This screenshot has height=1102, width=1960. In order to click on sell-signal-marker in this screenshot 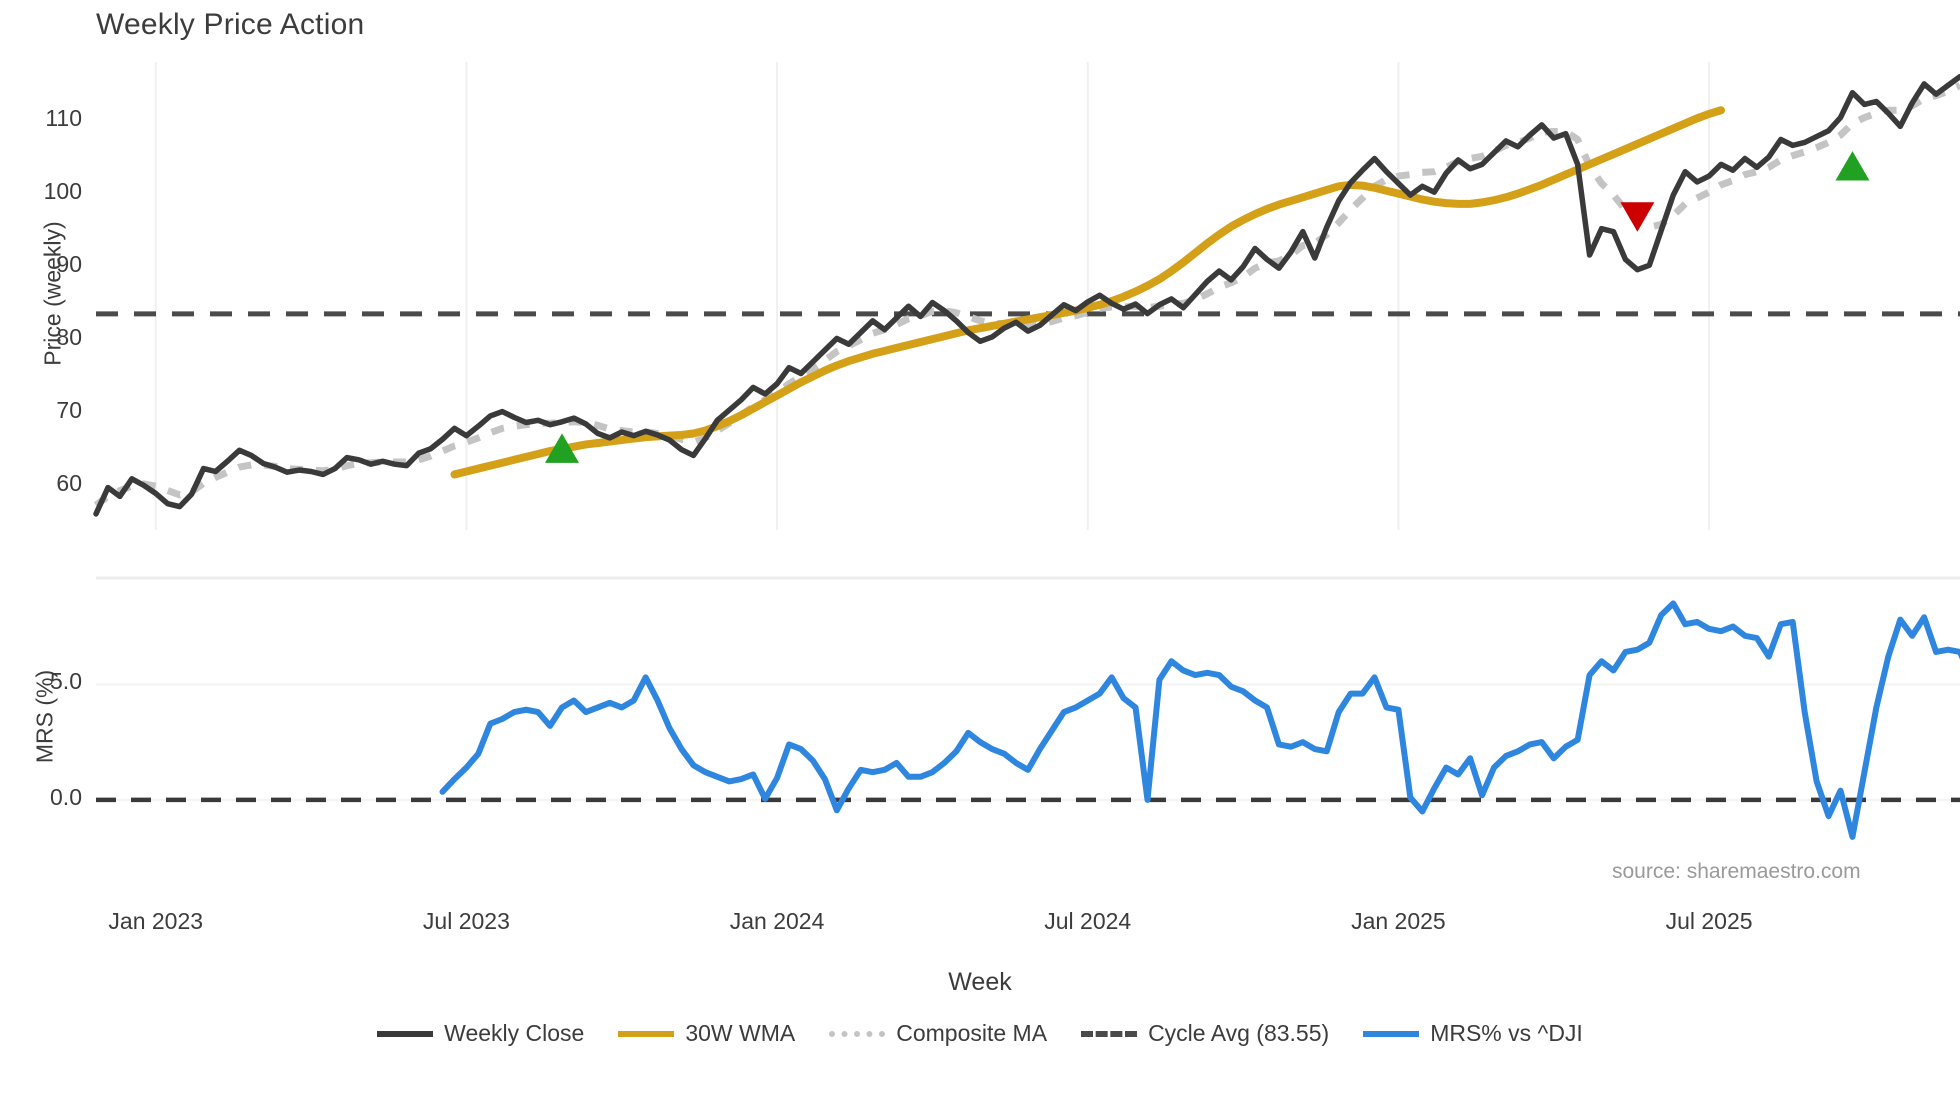, I will do `click(1637, 217)`.